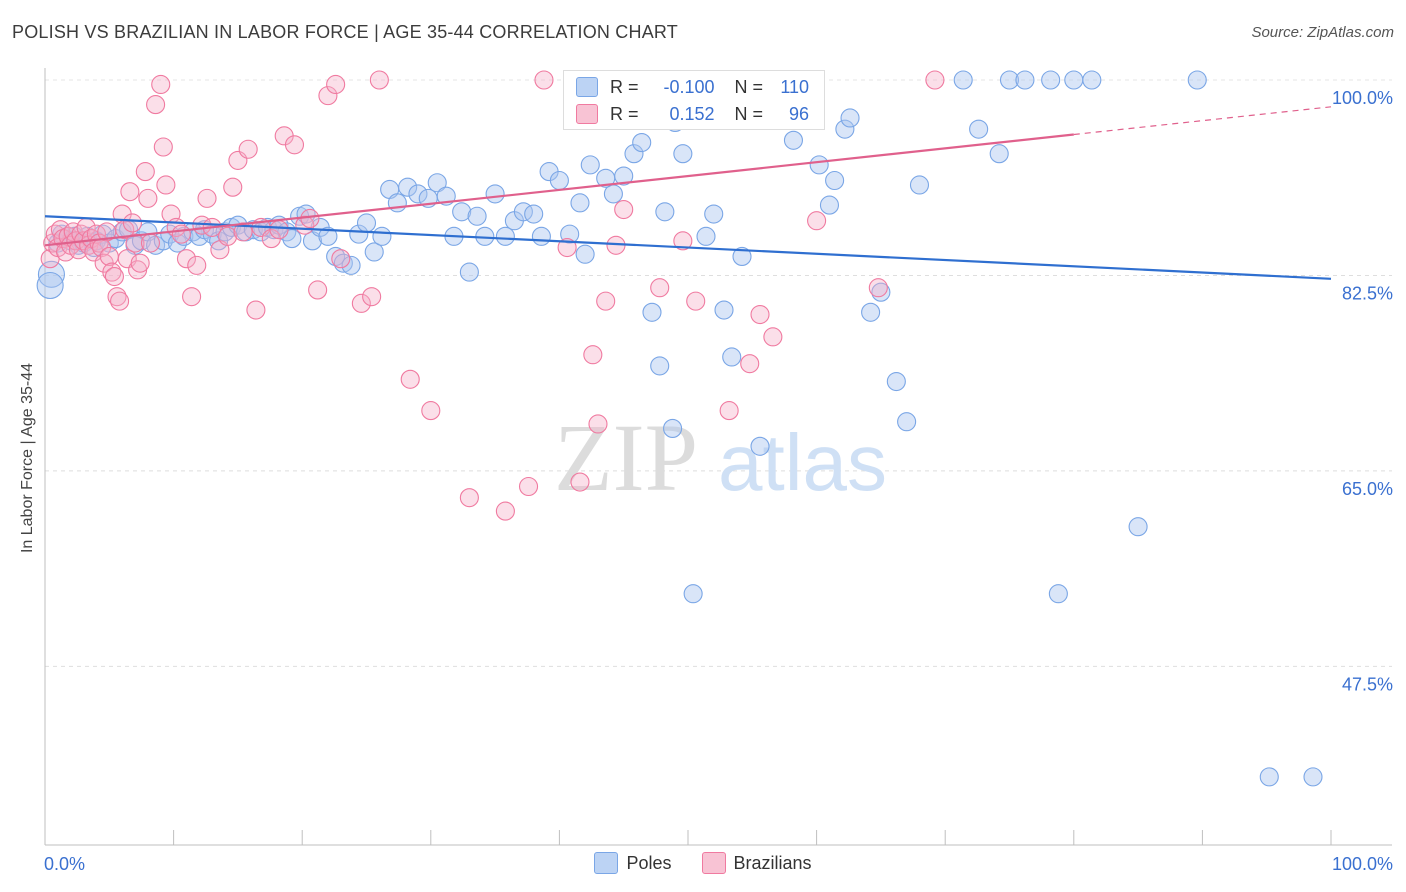 The image size is (1406, 892). I want to click on x-tick-label: 100.0%, so click(1362, 864).